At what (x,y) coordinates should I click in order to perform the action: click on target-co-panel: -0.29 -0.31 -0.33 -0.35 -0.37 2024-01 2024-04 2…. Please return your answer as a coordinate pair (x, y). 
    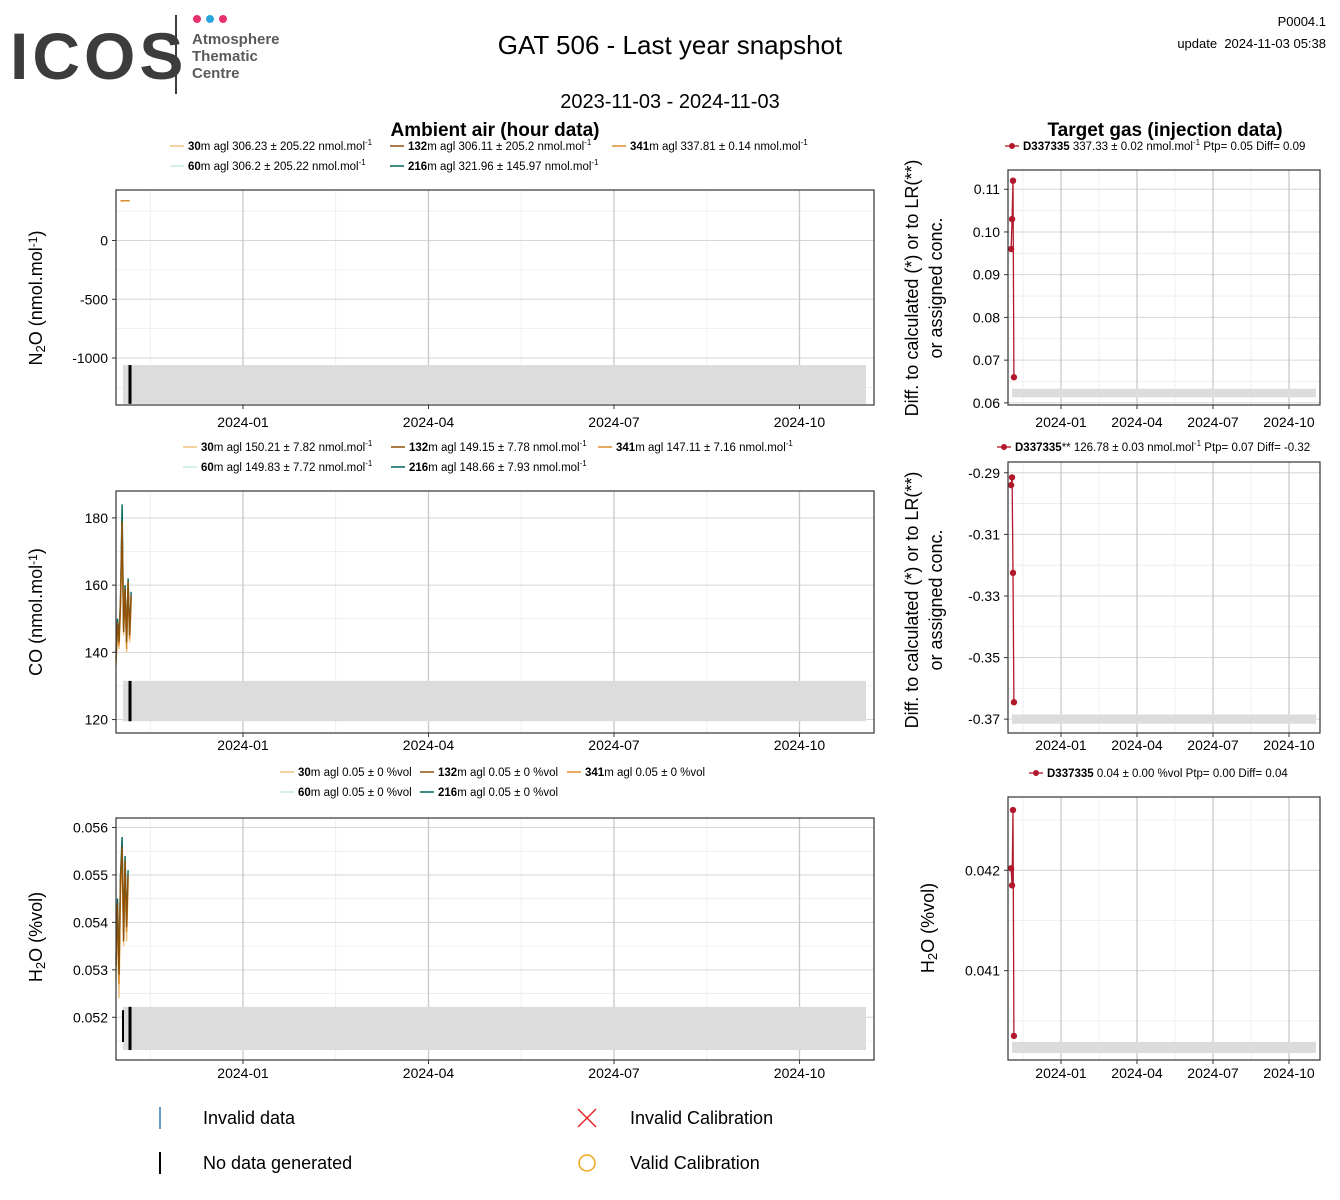
    Looking at the image, I should click on (1111, 596).